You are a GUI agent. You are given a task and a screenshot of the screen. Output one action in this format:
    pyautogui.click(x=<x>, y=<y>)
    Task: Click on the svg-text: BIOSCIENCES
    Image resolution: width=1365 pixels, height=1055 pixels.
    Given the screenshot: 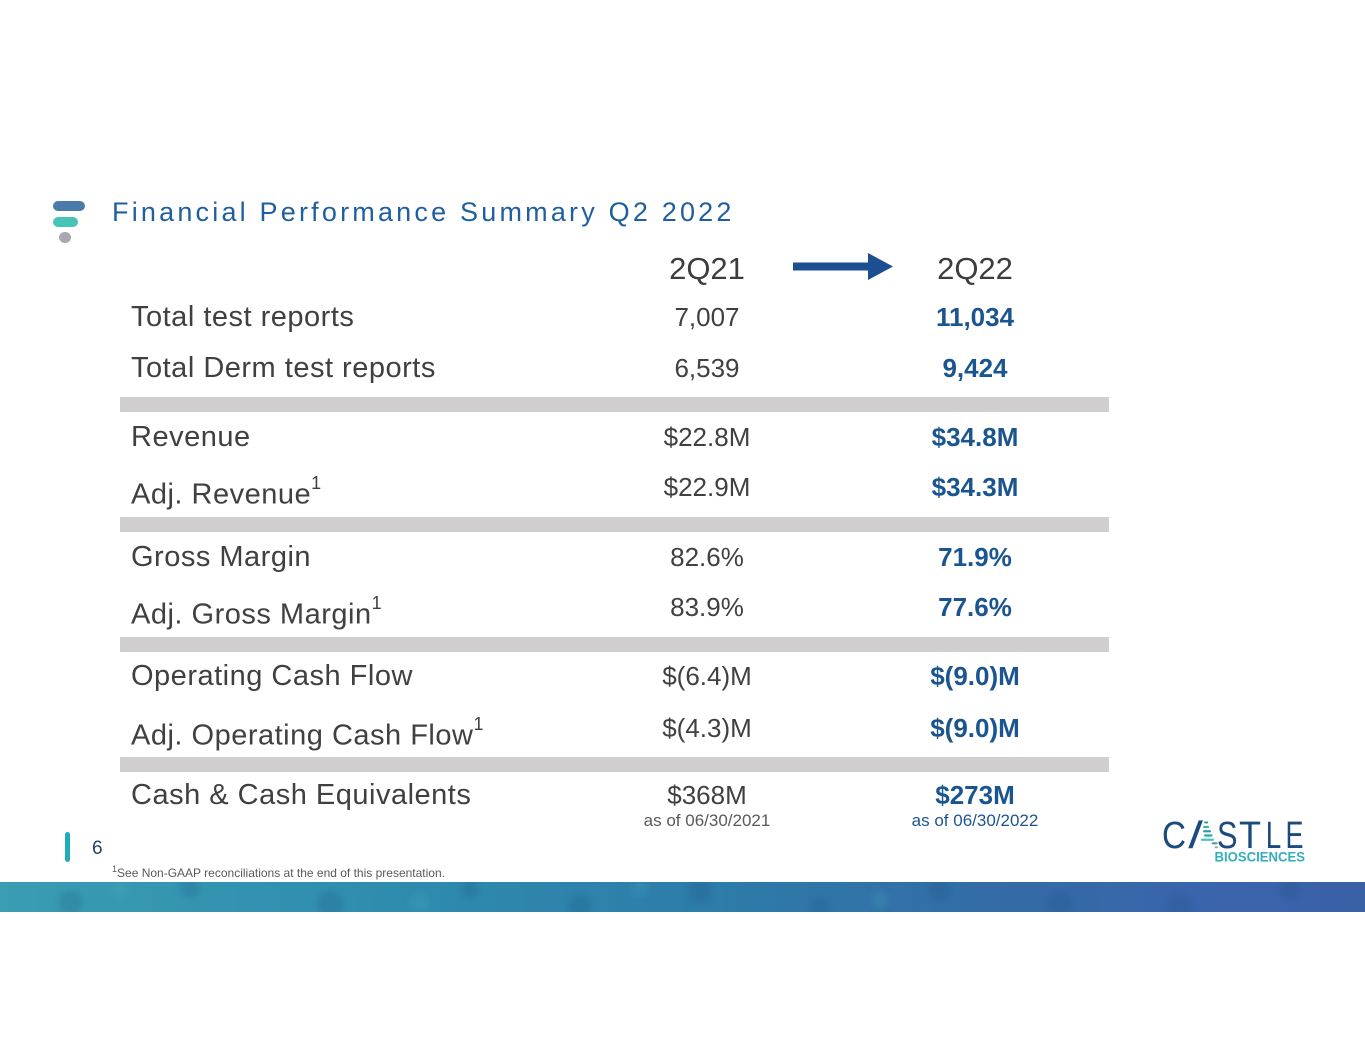 What is the action you would take?
    pyautogui.click(x=1260, y=857)
    